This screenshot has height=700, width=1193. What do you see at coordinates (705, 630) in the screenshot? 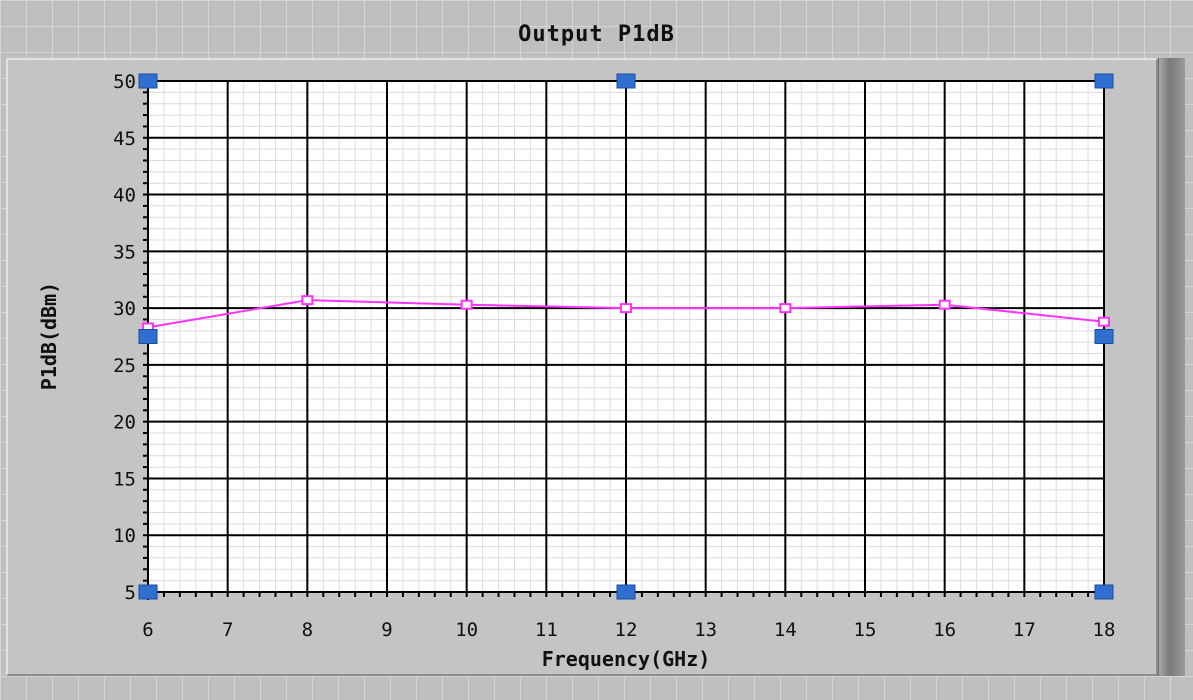
I see `x-tick-label: 13` at bounding box center [705, 630].